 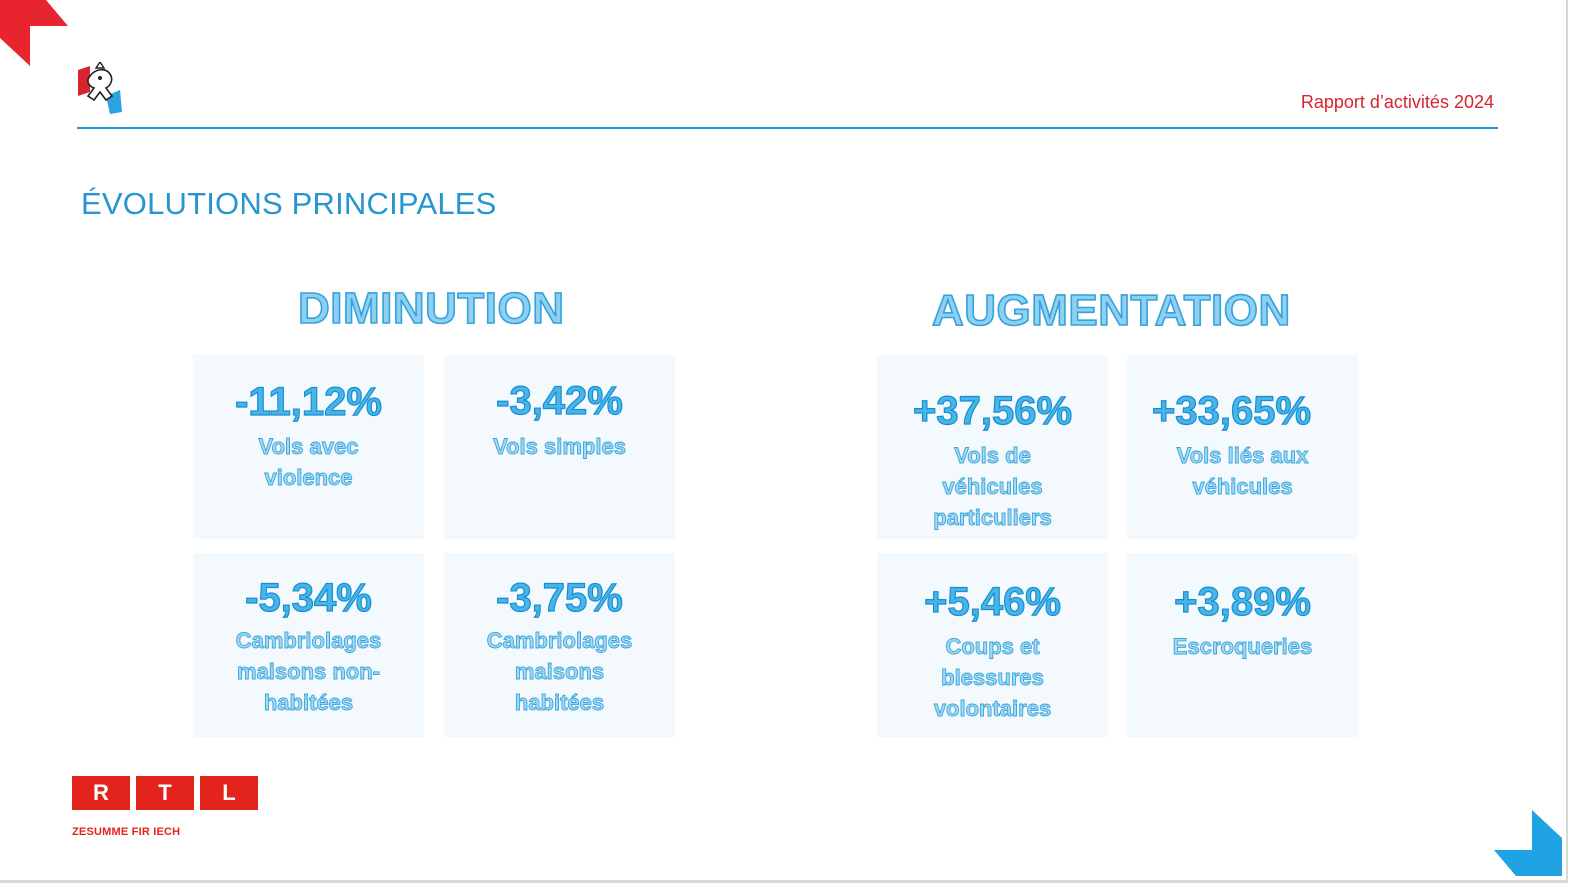 I want to click on crest-logo-icon, so click(x=100, y=88).